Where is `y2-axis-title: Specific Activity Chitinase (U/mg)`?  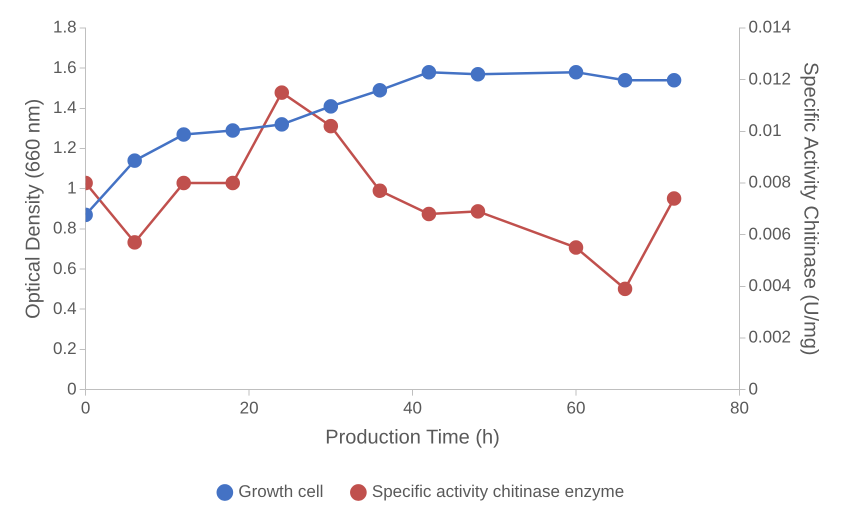
y2-axis-title: Specific Activity Chitinase (U/mg) is located at coordinates (810, 209).